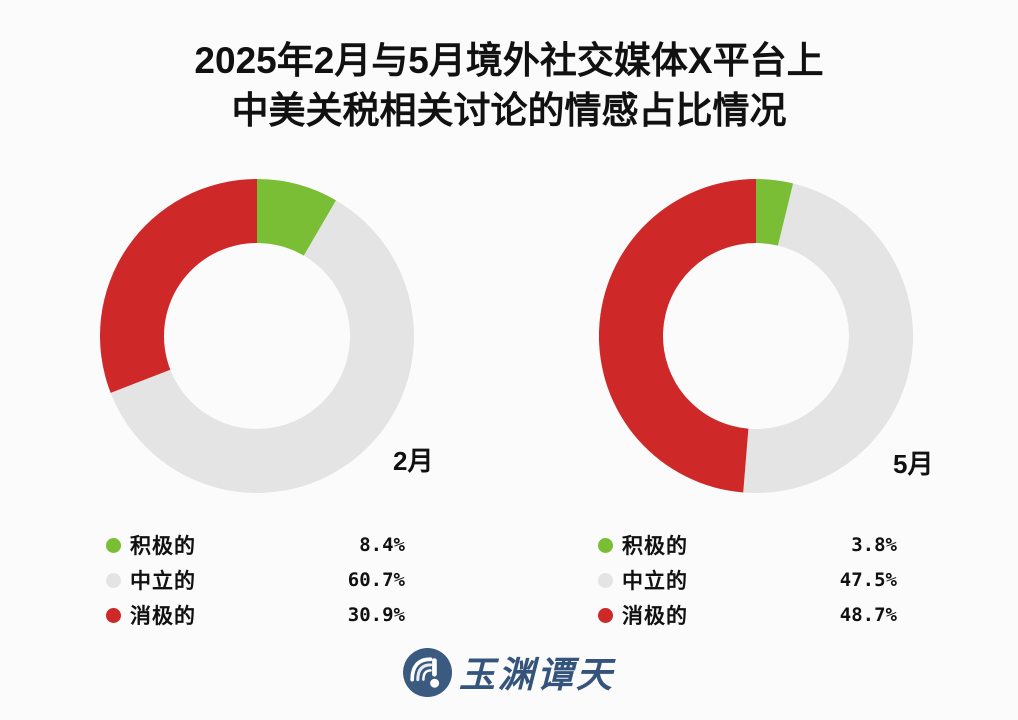  Describe the element at coordinates (427, 672) in the screenshot. I see `yuyuan-tantian-logo-icon` at that location.